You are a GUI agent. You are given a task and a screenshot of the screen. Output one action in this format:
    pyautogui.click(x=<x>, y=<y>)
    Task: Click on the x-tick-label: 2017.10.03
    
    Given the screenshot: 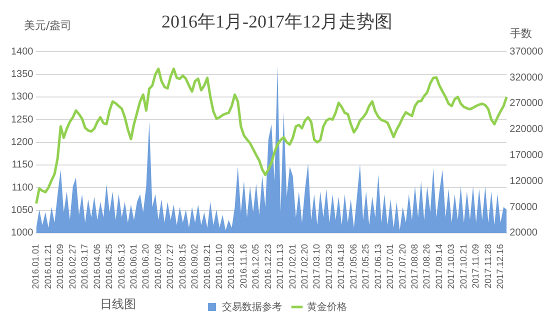 What is the action you would take?
    pyautogui.click(x=451, y=267)
    